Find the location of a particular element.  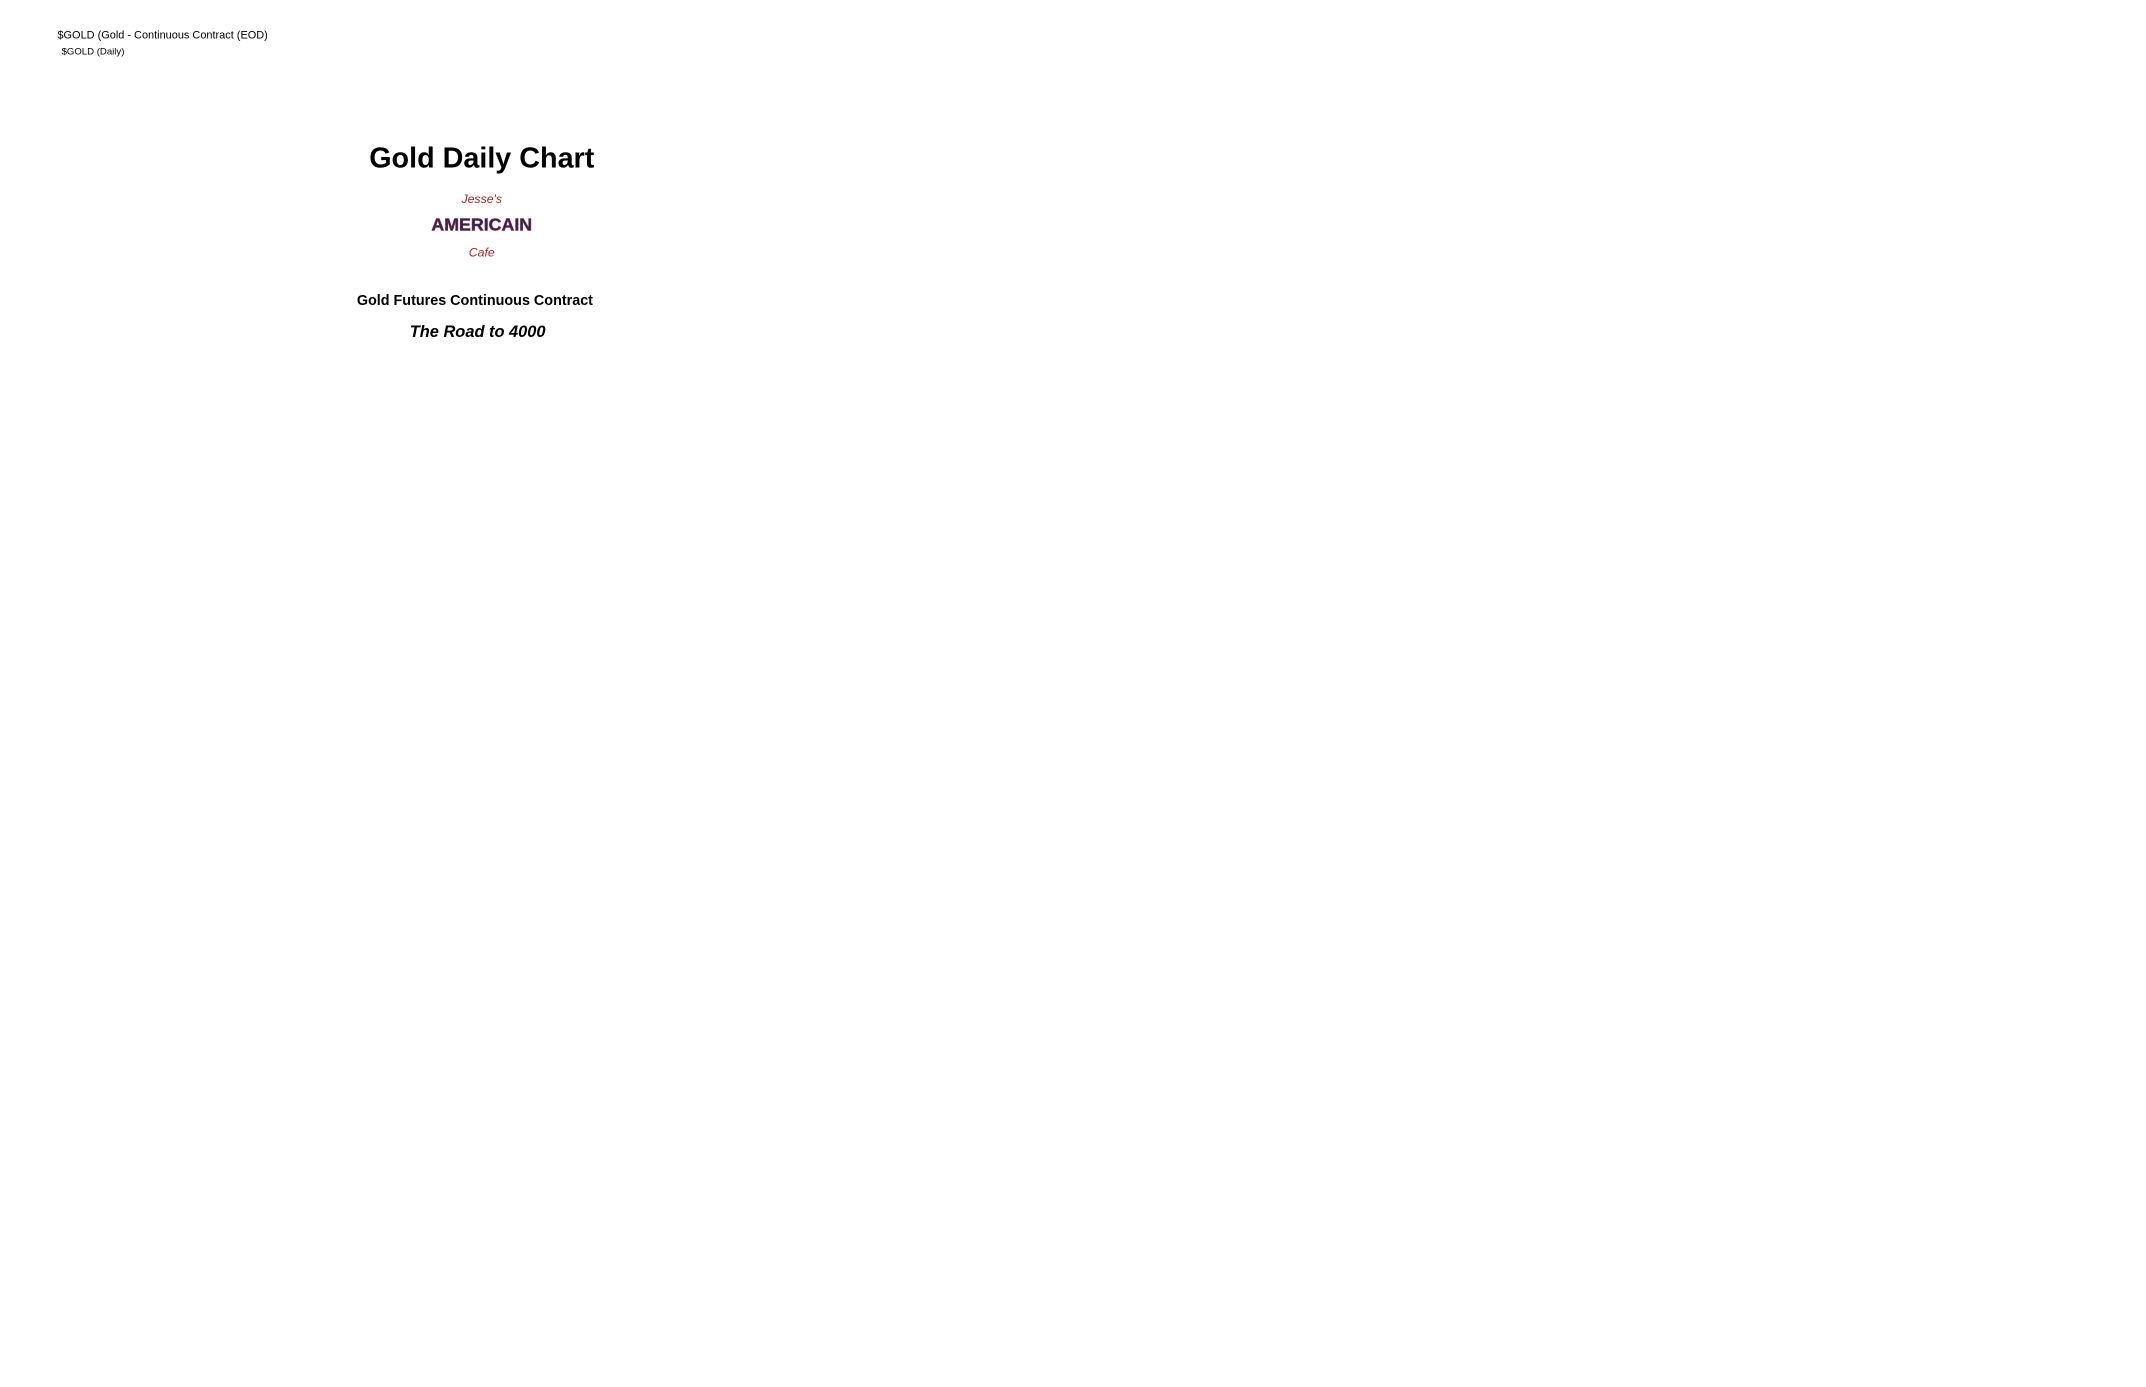

title-box is located at coordinates (470, 232).